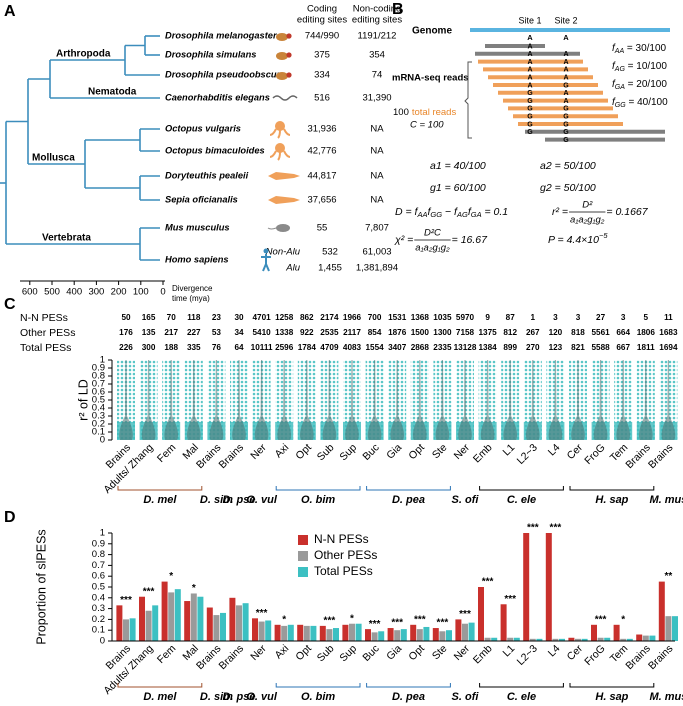 The image size is (683, 706). What do you see at coordinates (566, 37) in the screenshot?
I see `genome-base: A` at bounding box center [566, 37].